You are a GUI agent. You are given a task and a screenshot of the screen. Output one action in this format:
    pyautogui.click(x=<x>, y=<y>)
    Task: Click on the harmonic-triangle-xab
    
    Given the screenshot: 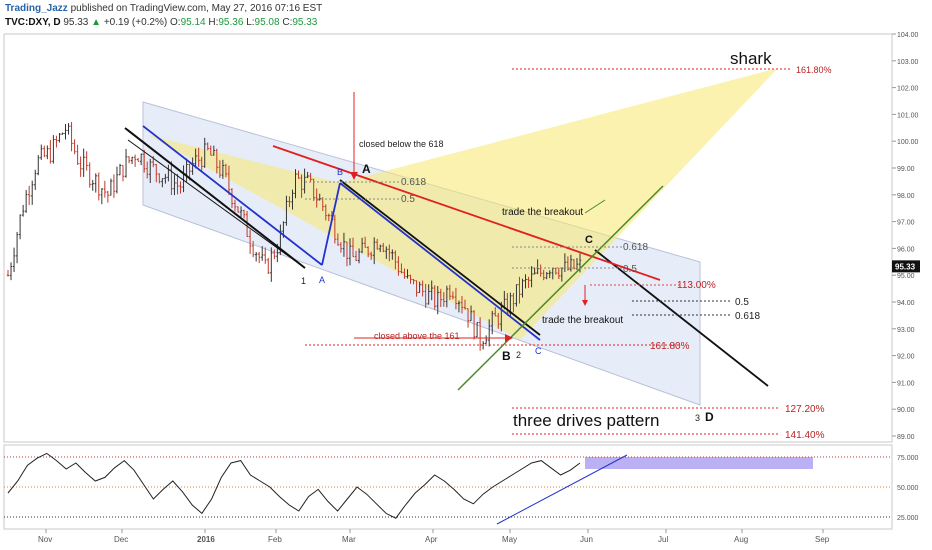 What is the action you would take?
    pyautogui.click(x=334, y=237)
    